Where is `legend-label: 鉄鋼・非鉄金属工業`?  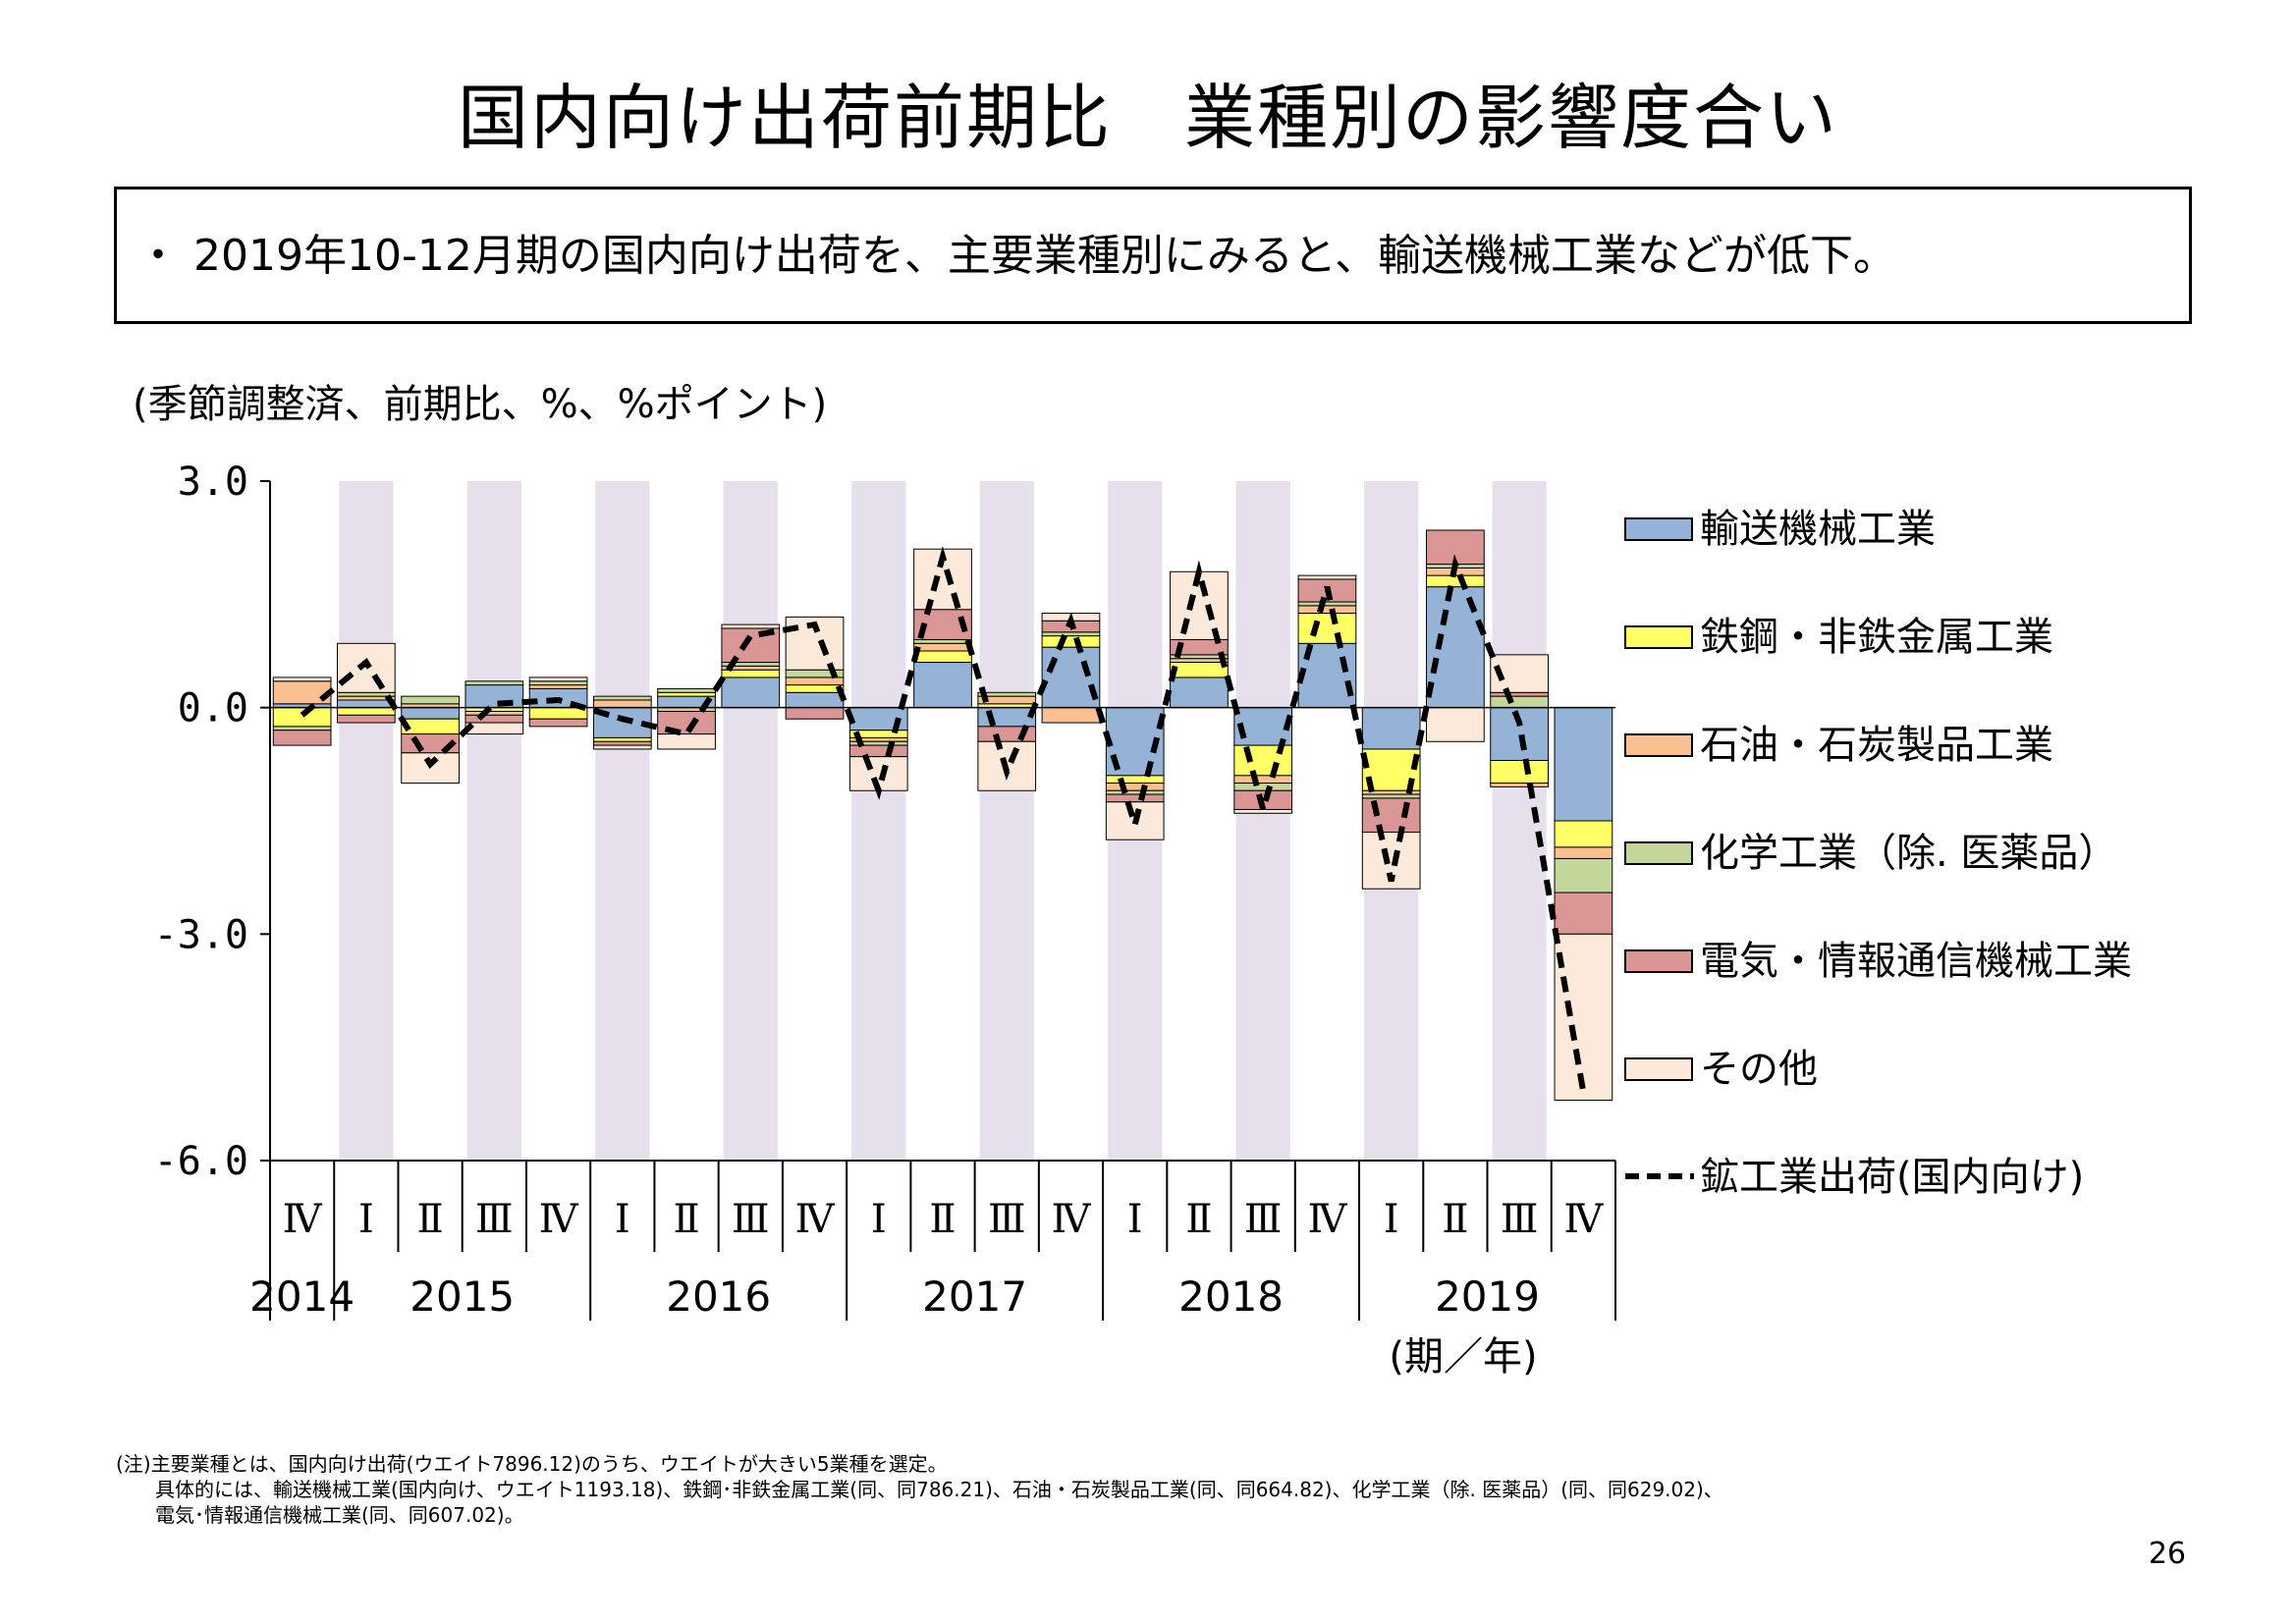
legend-label: 鉄鋼・非鉄金属工業 is located at coordinates (1876, 637).